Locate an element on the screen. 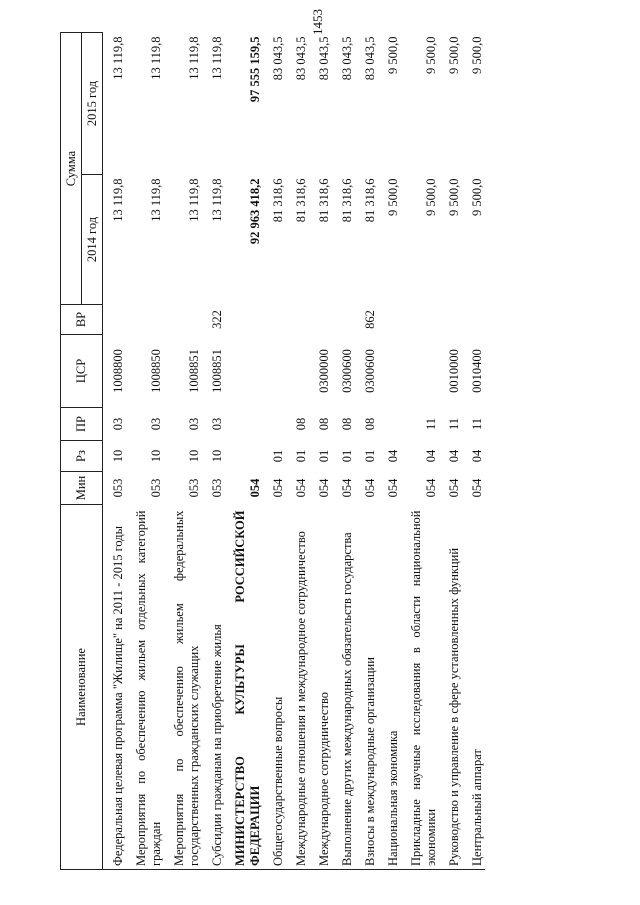  header-name: Наименование is located at coordinates (81, 687).